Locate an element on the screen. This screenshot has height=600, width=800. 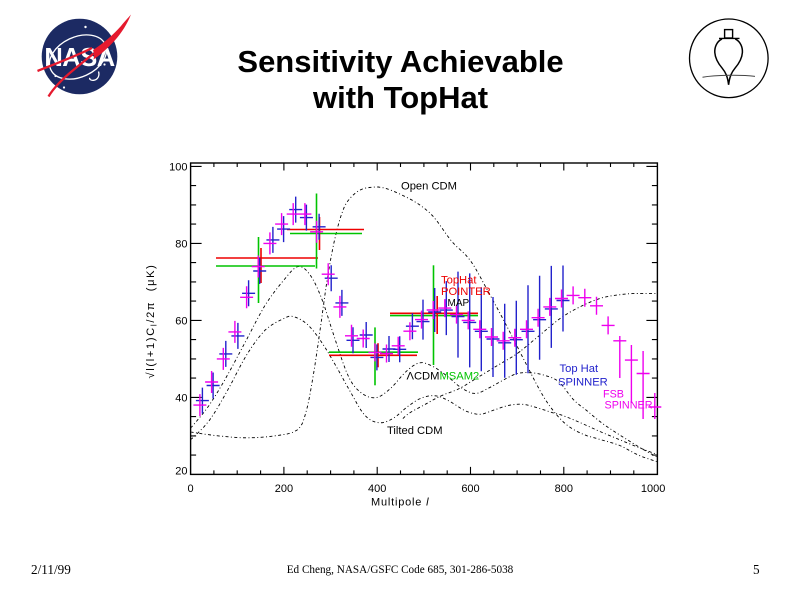
svg-text: 800 is located at coordinates (564, 489).